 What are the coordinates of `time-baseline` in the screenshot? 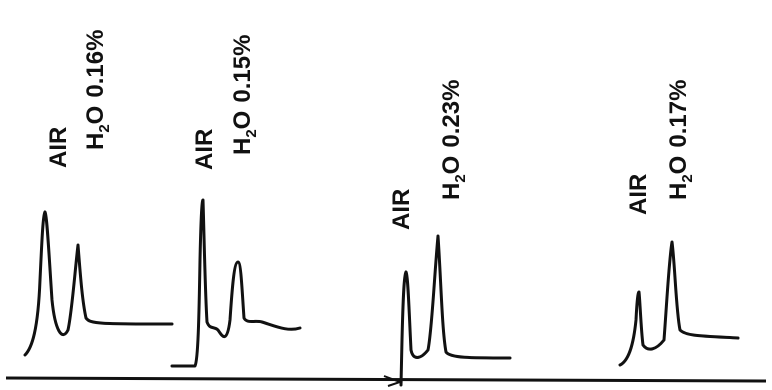 It's located at (386, 379).